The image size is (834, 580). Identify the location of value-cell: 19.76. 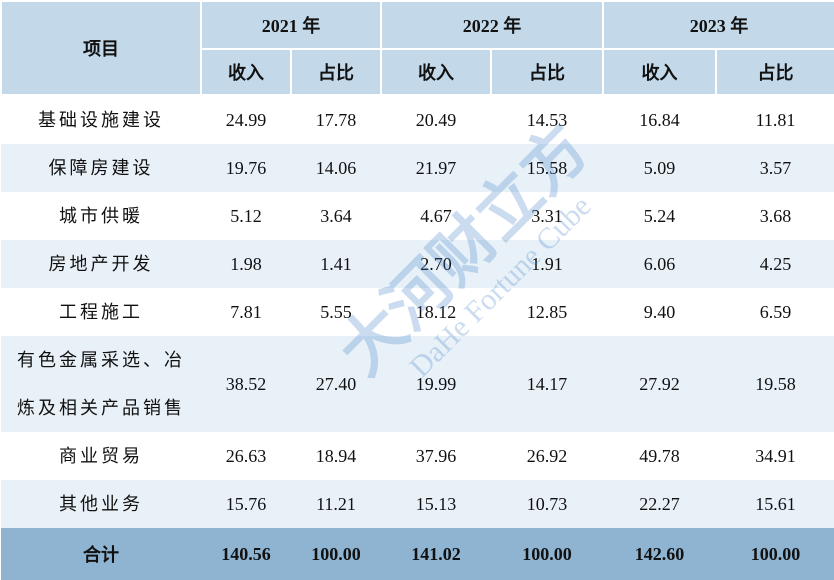
(246, 168).